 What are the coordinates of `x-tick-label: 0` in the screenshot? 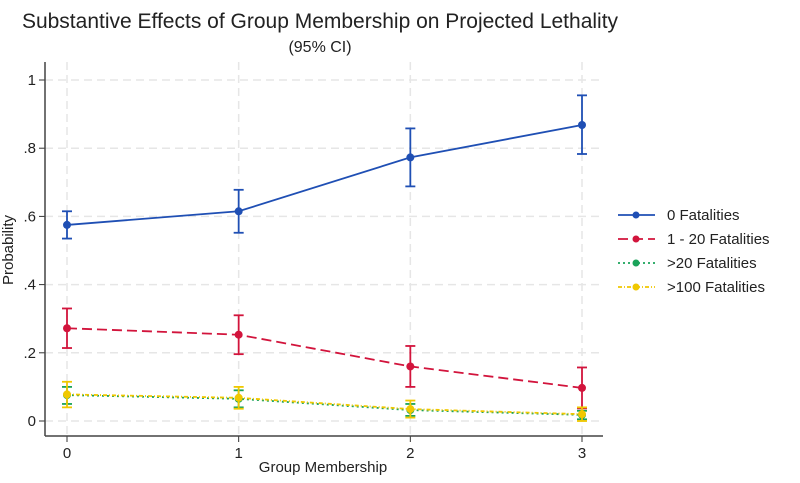 It's located at (67, 453).